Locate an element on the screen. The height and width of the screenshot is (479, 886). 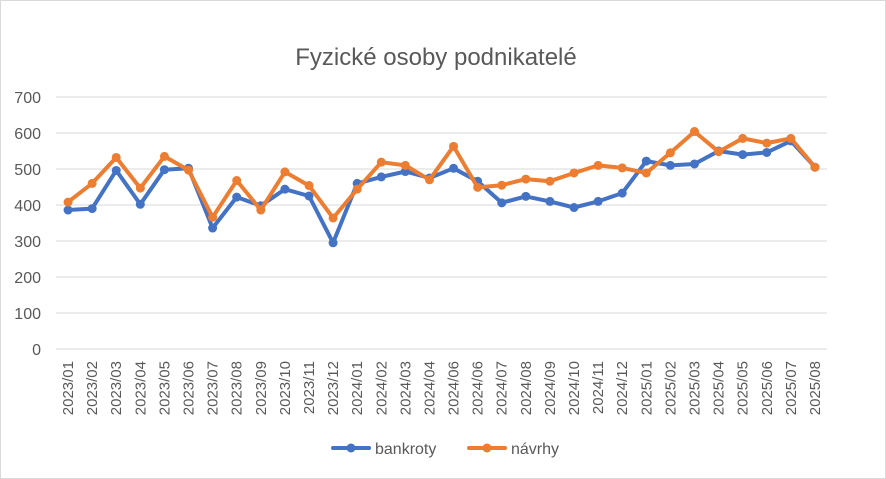
x-tick-label: 2023/05 is located at coordinates (164, 388).